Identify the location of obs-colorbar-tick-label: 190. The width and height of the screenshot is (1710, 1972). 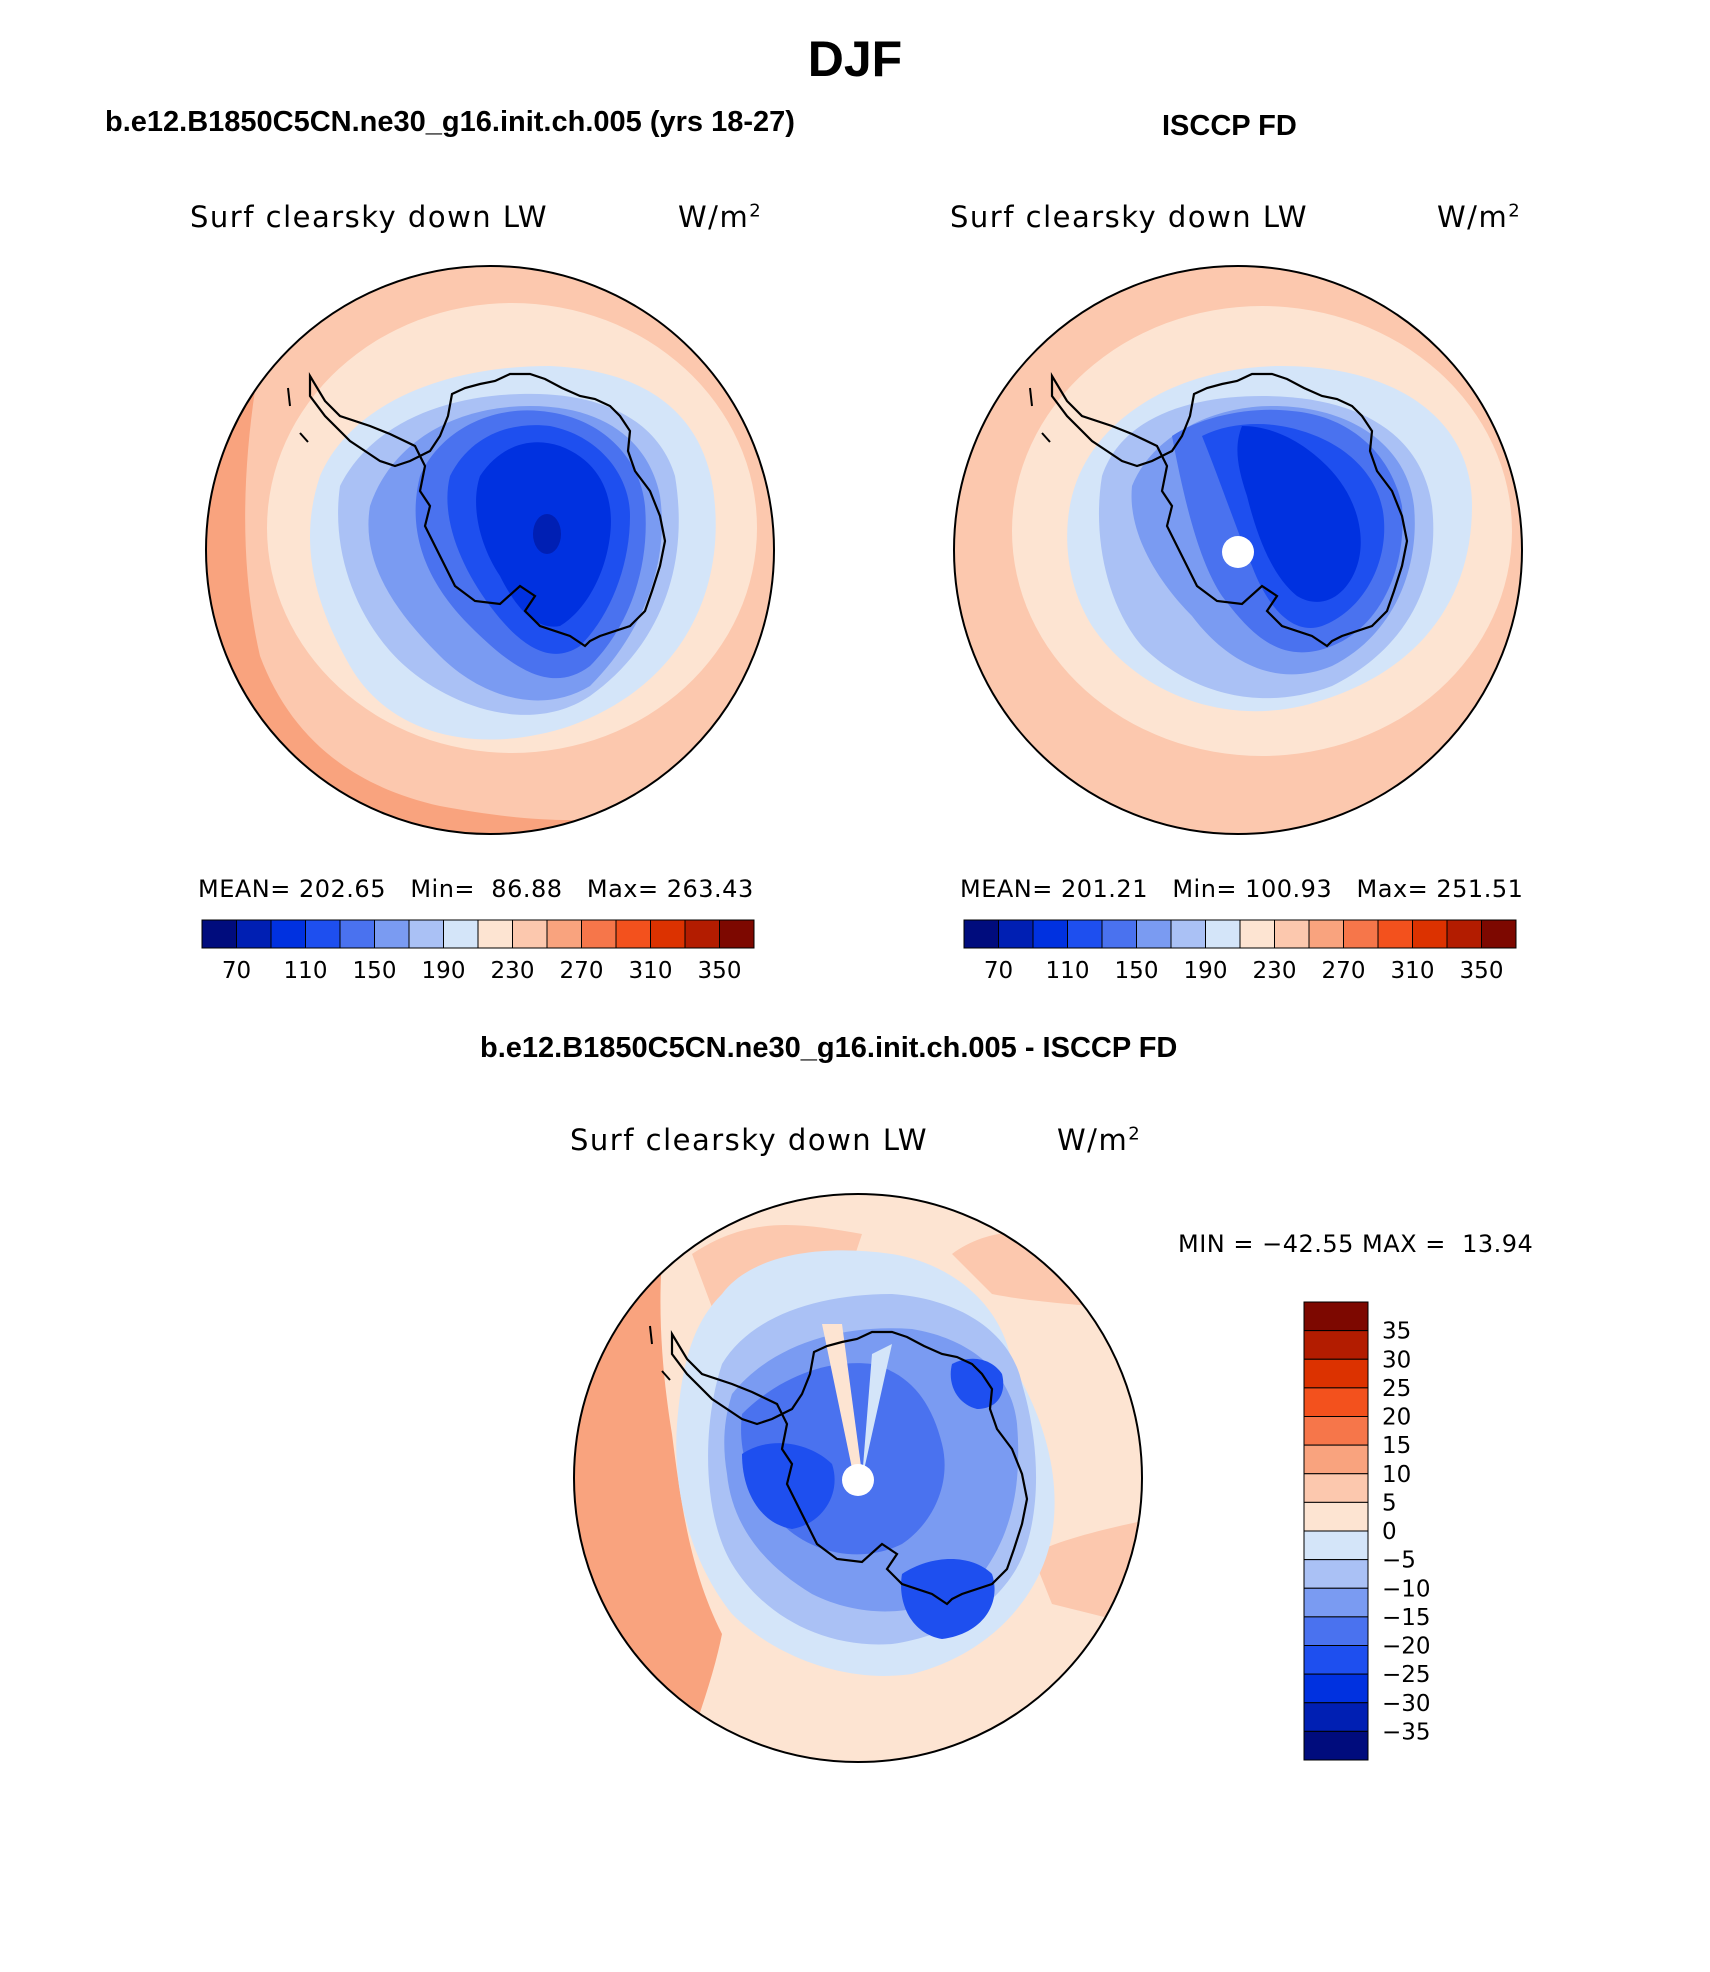
(1206, 971).